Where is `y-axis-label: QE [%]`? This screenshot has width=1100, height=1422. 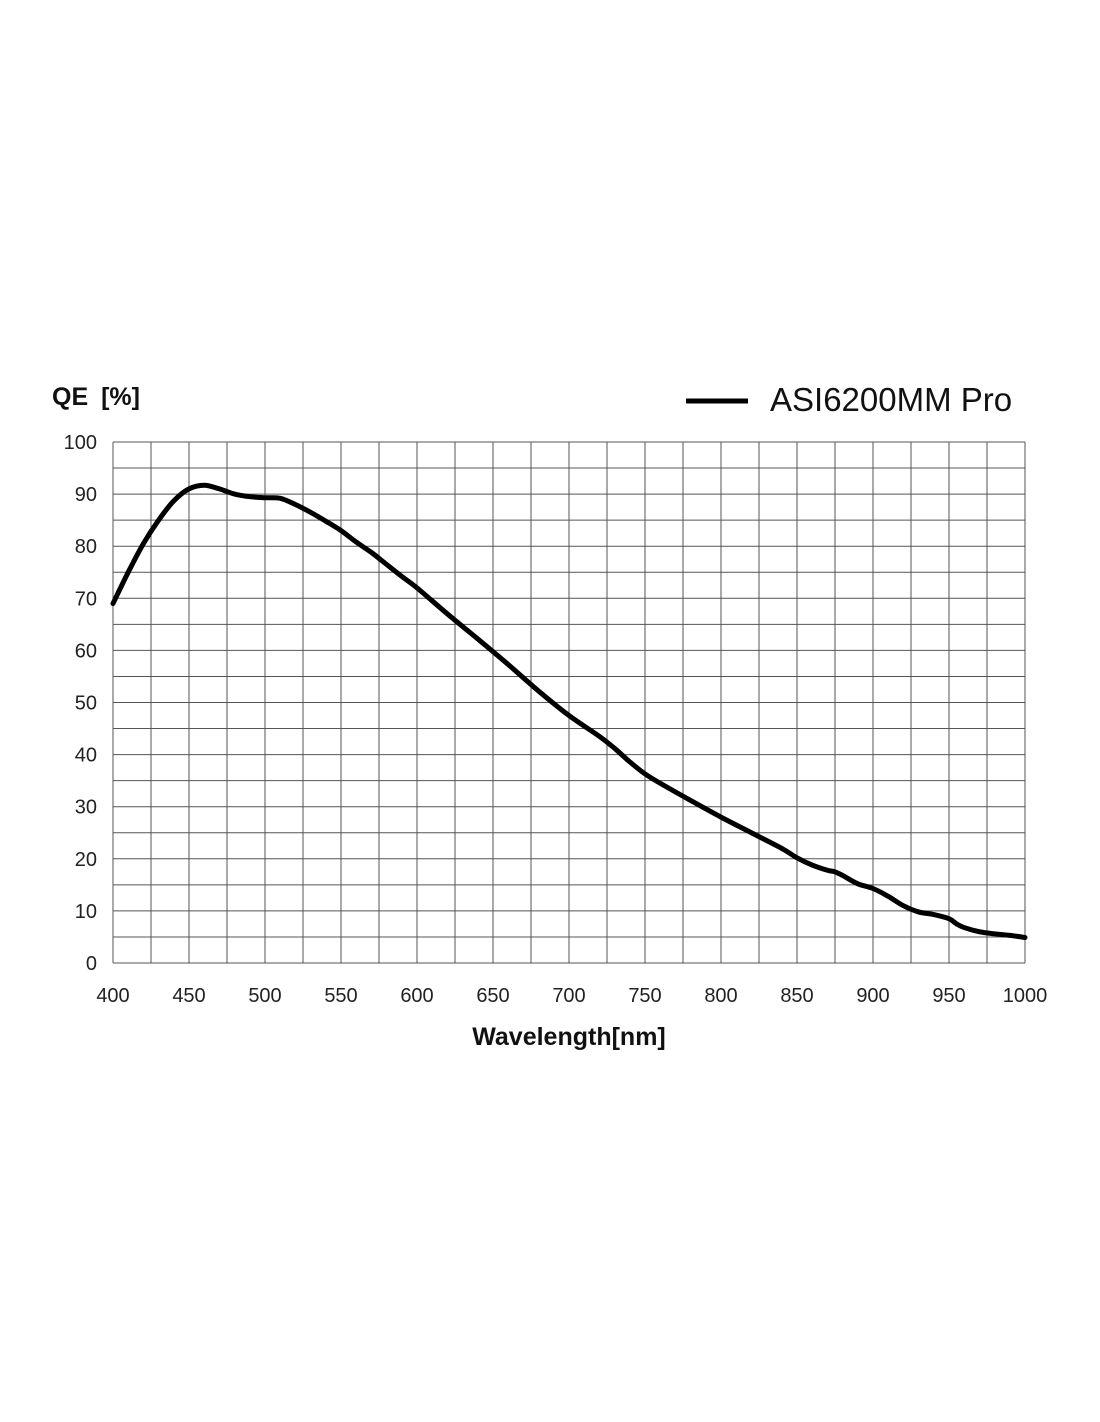
y-axis-label: QE [%] is located at coordinates (96, 397).